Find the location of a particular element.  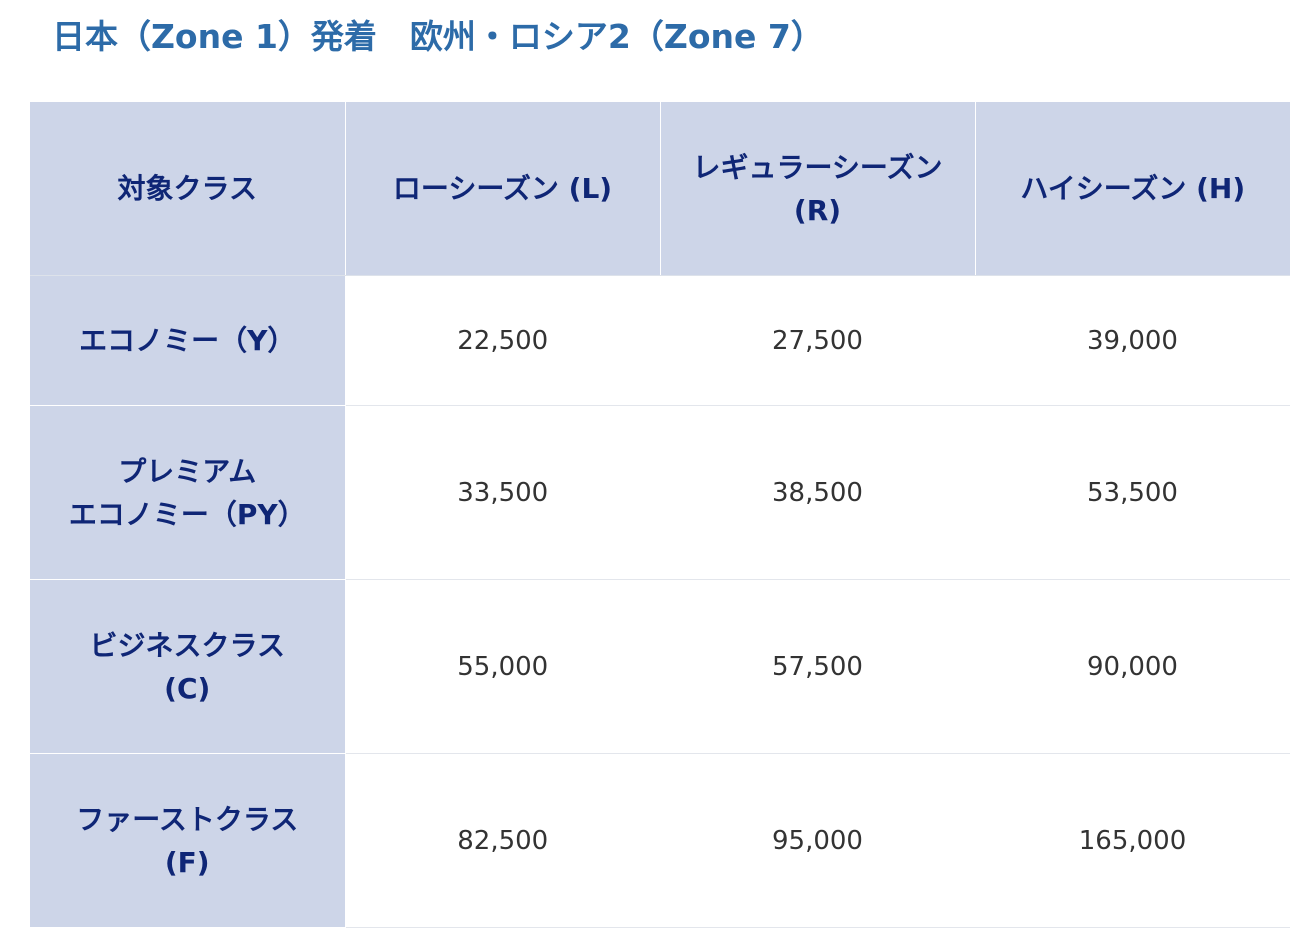

fare-business-high: 90,000 is located at coordinates (1132, 666).